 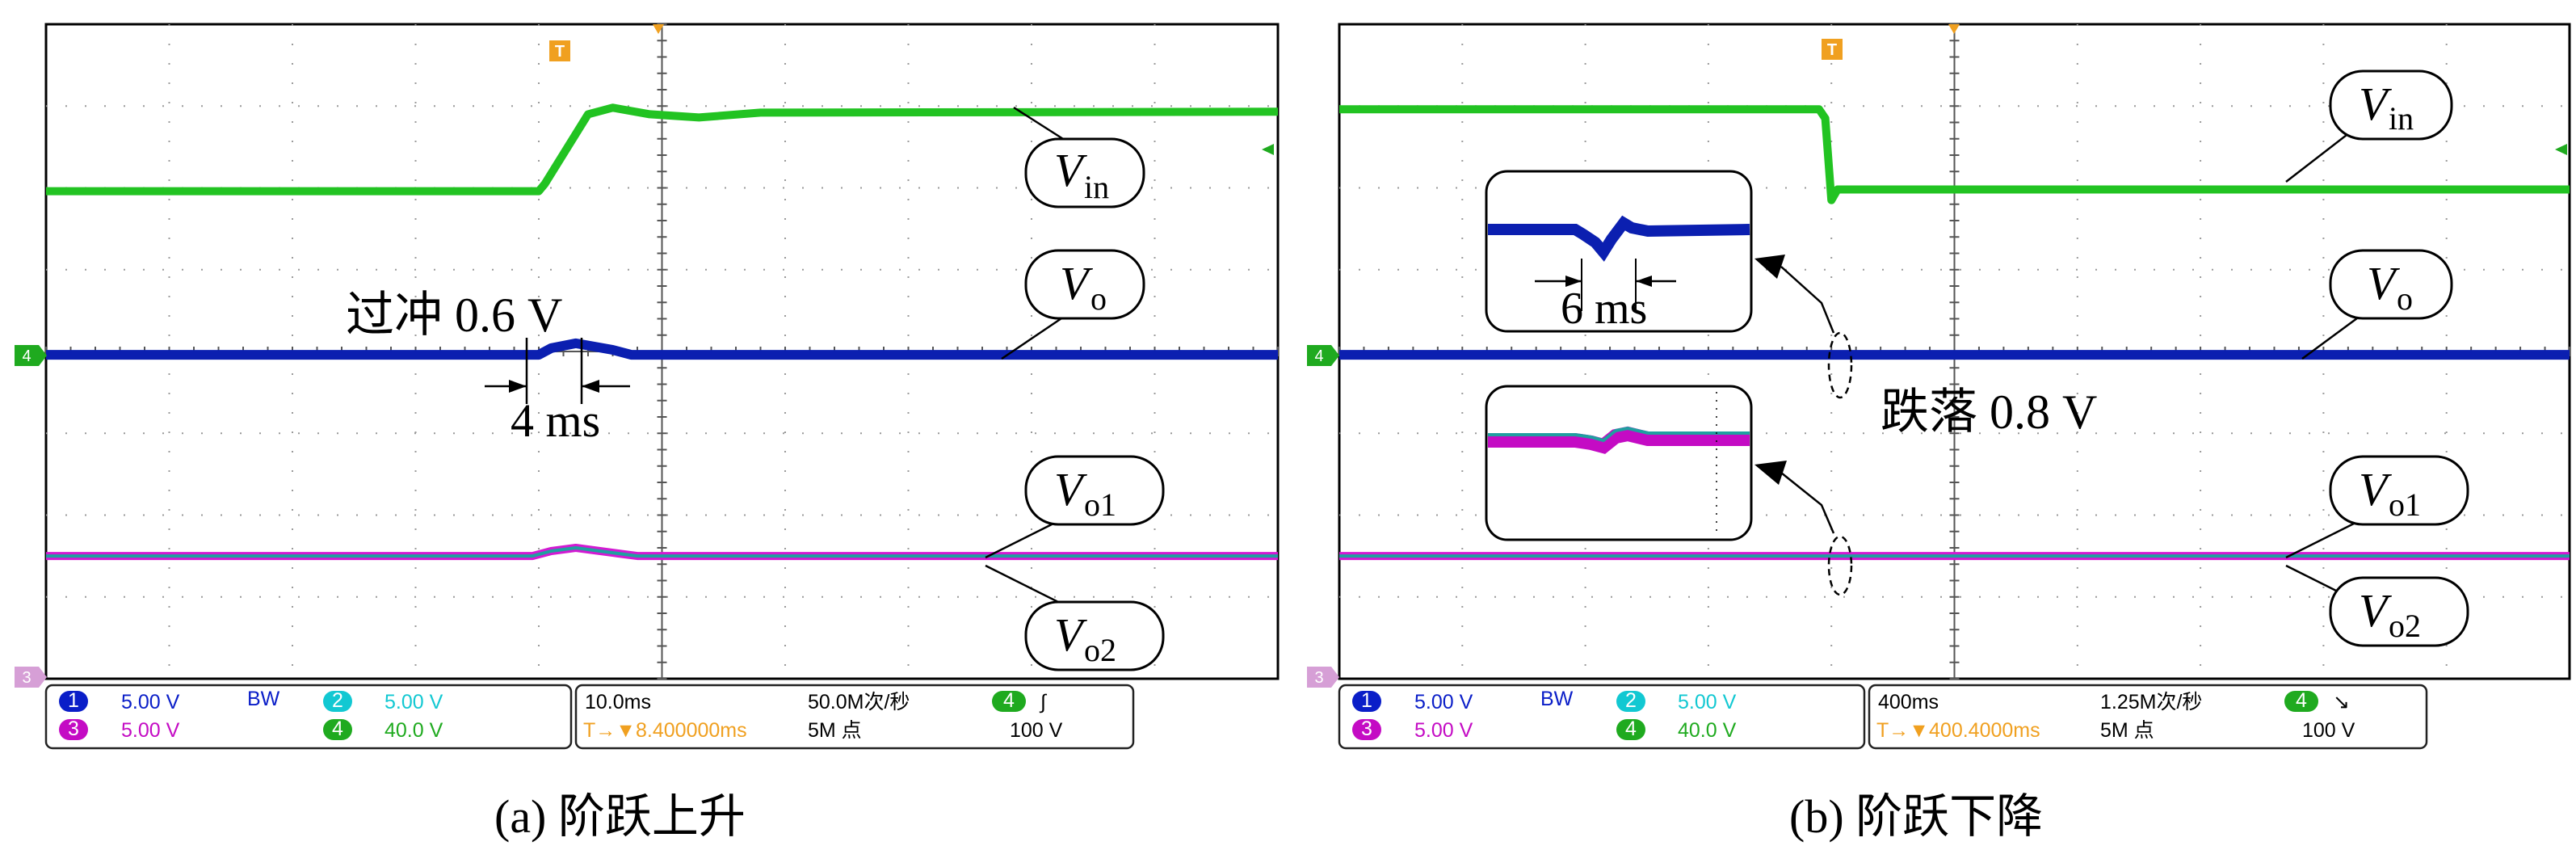 I want to click on trace-vo, so click(x=662, y=349).